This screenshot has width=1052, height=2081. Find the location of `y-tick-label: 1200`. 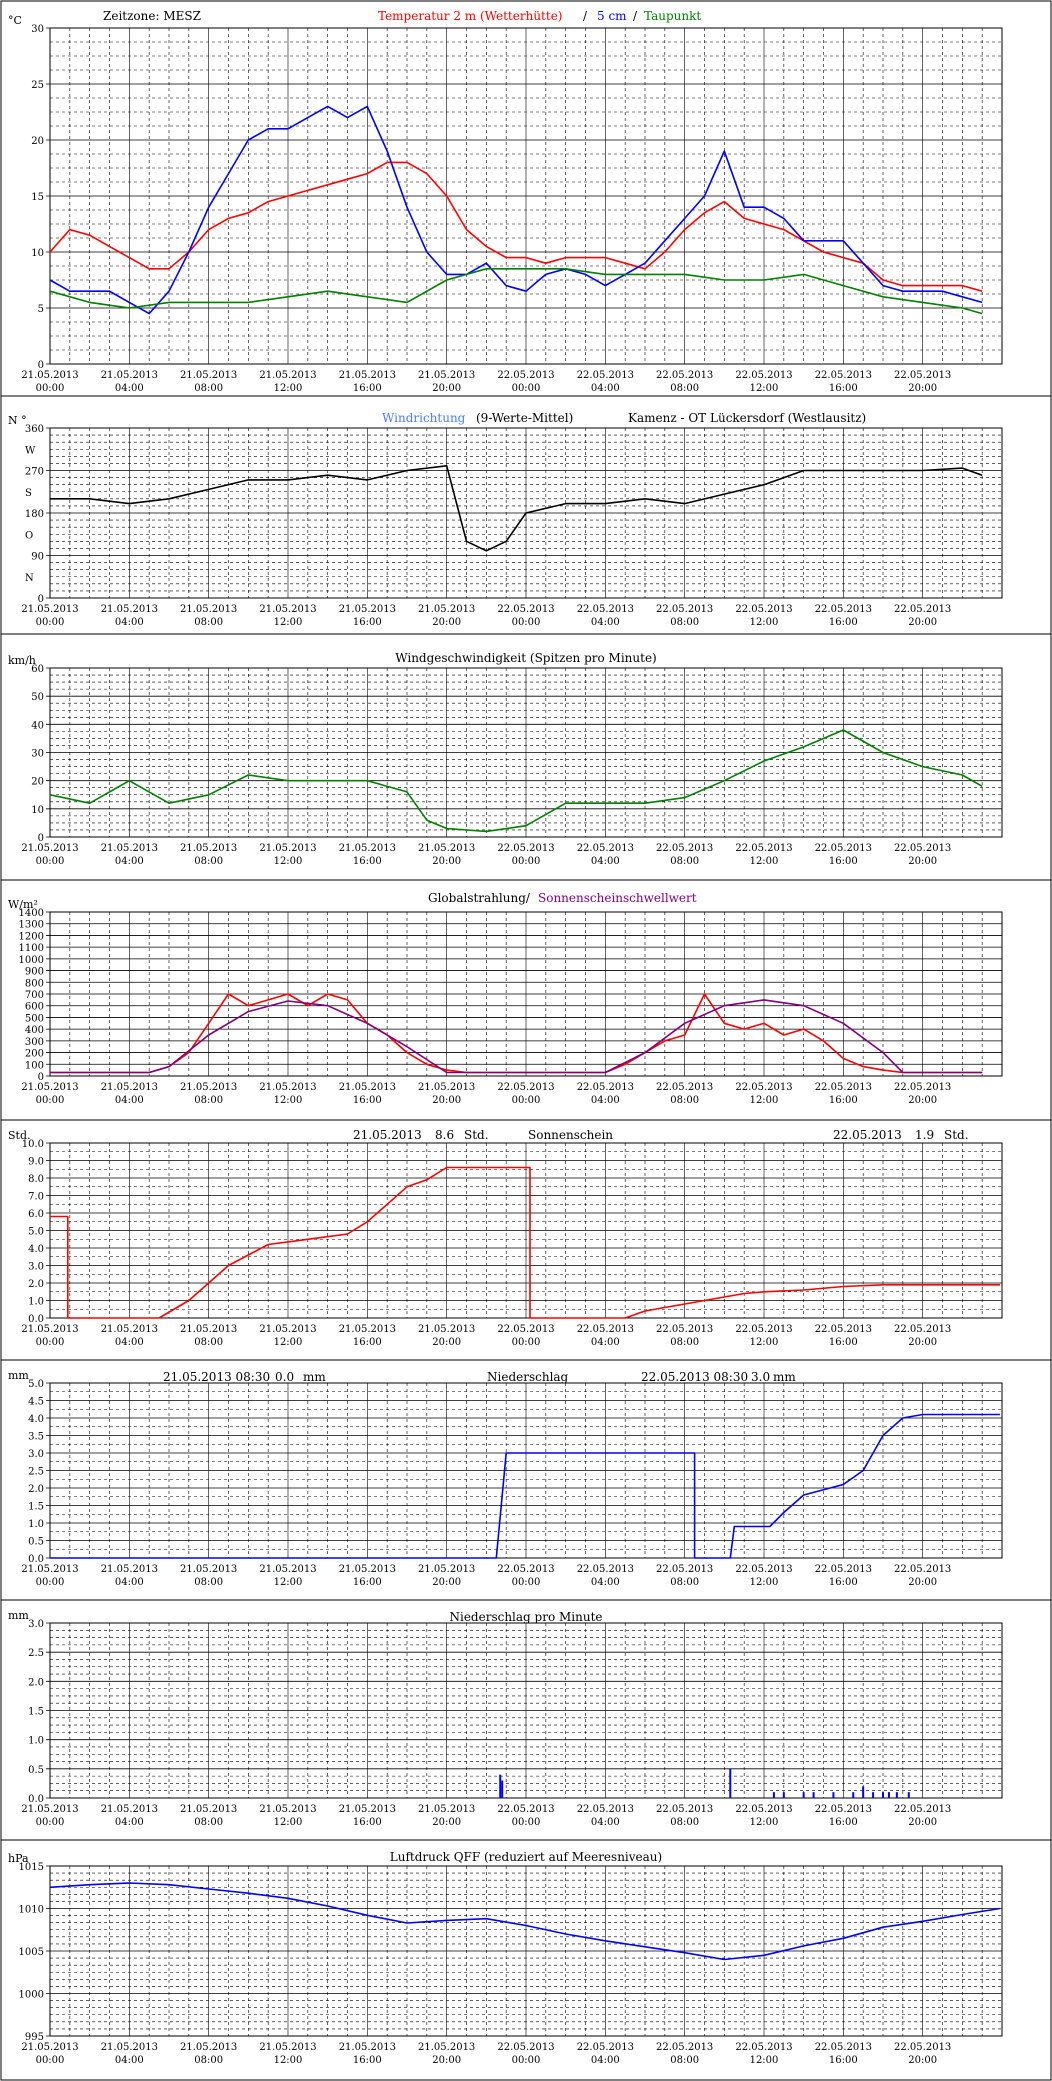

y-tick-label: 1200 is located at coordinates (31, 936).